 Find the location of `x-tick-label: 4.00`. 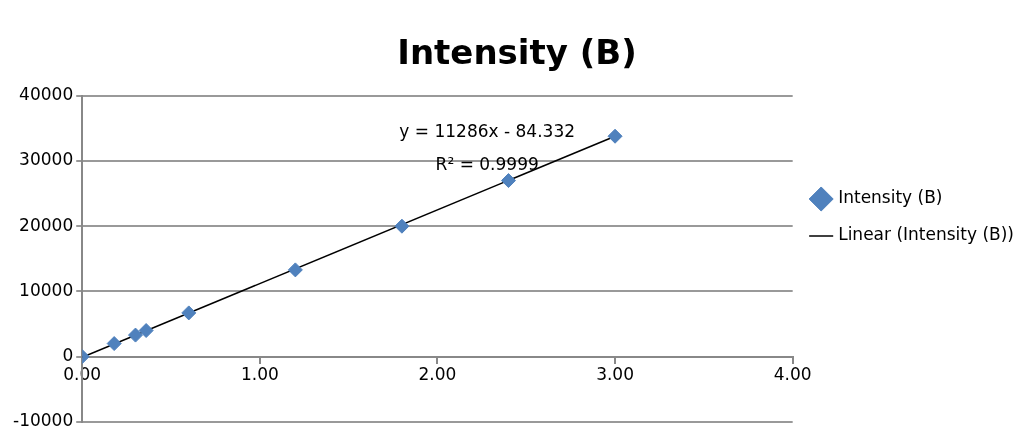

x-tick-label: 4.00 is located at coordinates (792, 374).